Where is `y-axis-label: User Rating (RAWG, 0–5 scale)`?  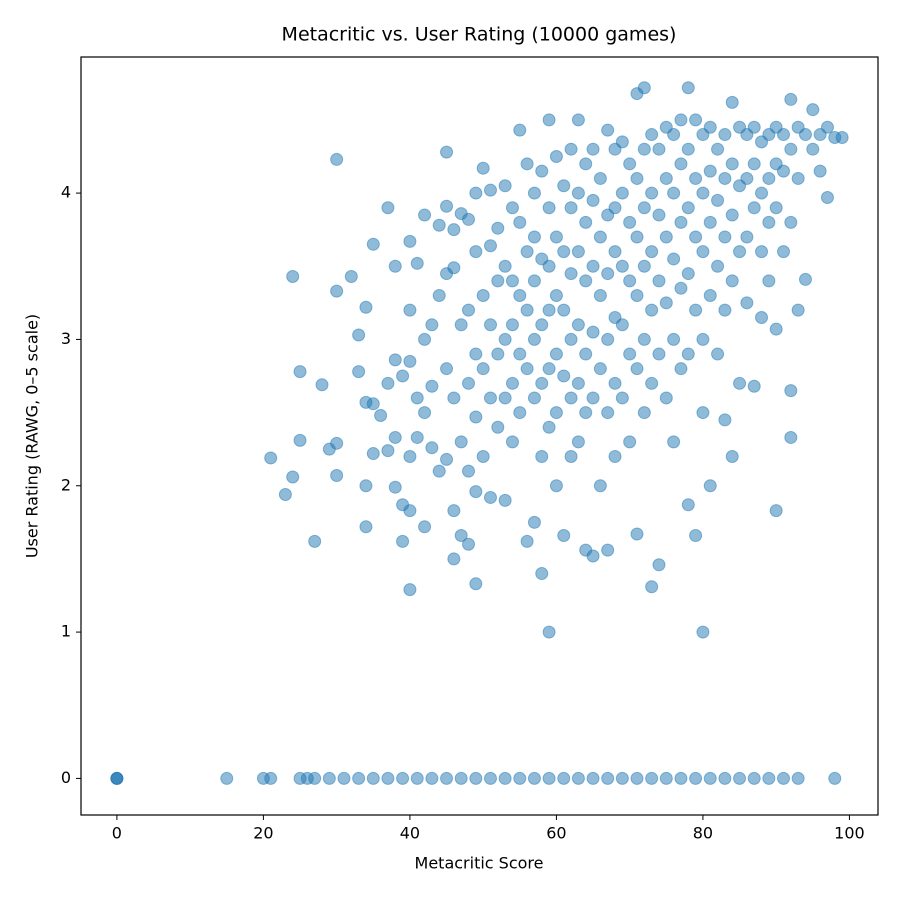
y-axis-label: User Rating (RAWG, 0–5 scale) is located at coordinates (32, 436).